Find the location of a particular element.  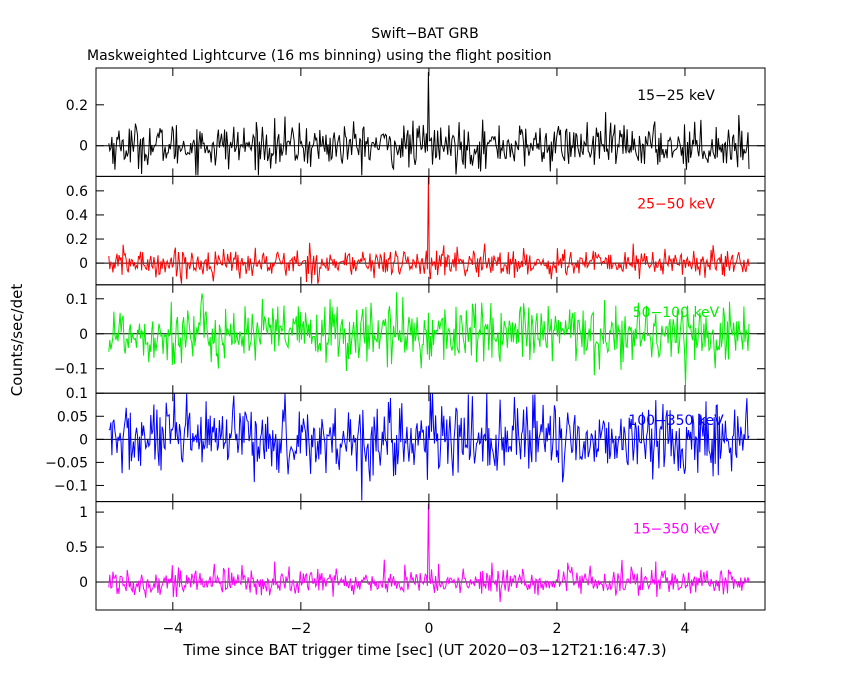

series-label: 100−350 keV is located at coordinates (676, 421).